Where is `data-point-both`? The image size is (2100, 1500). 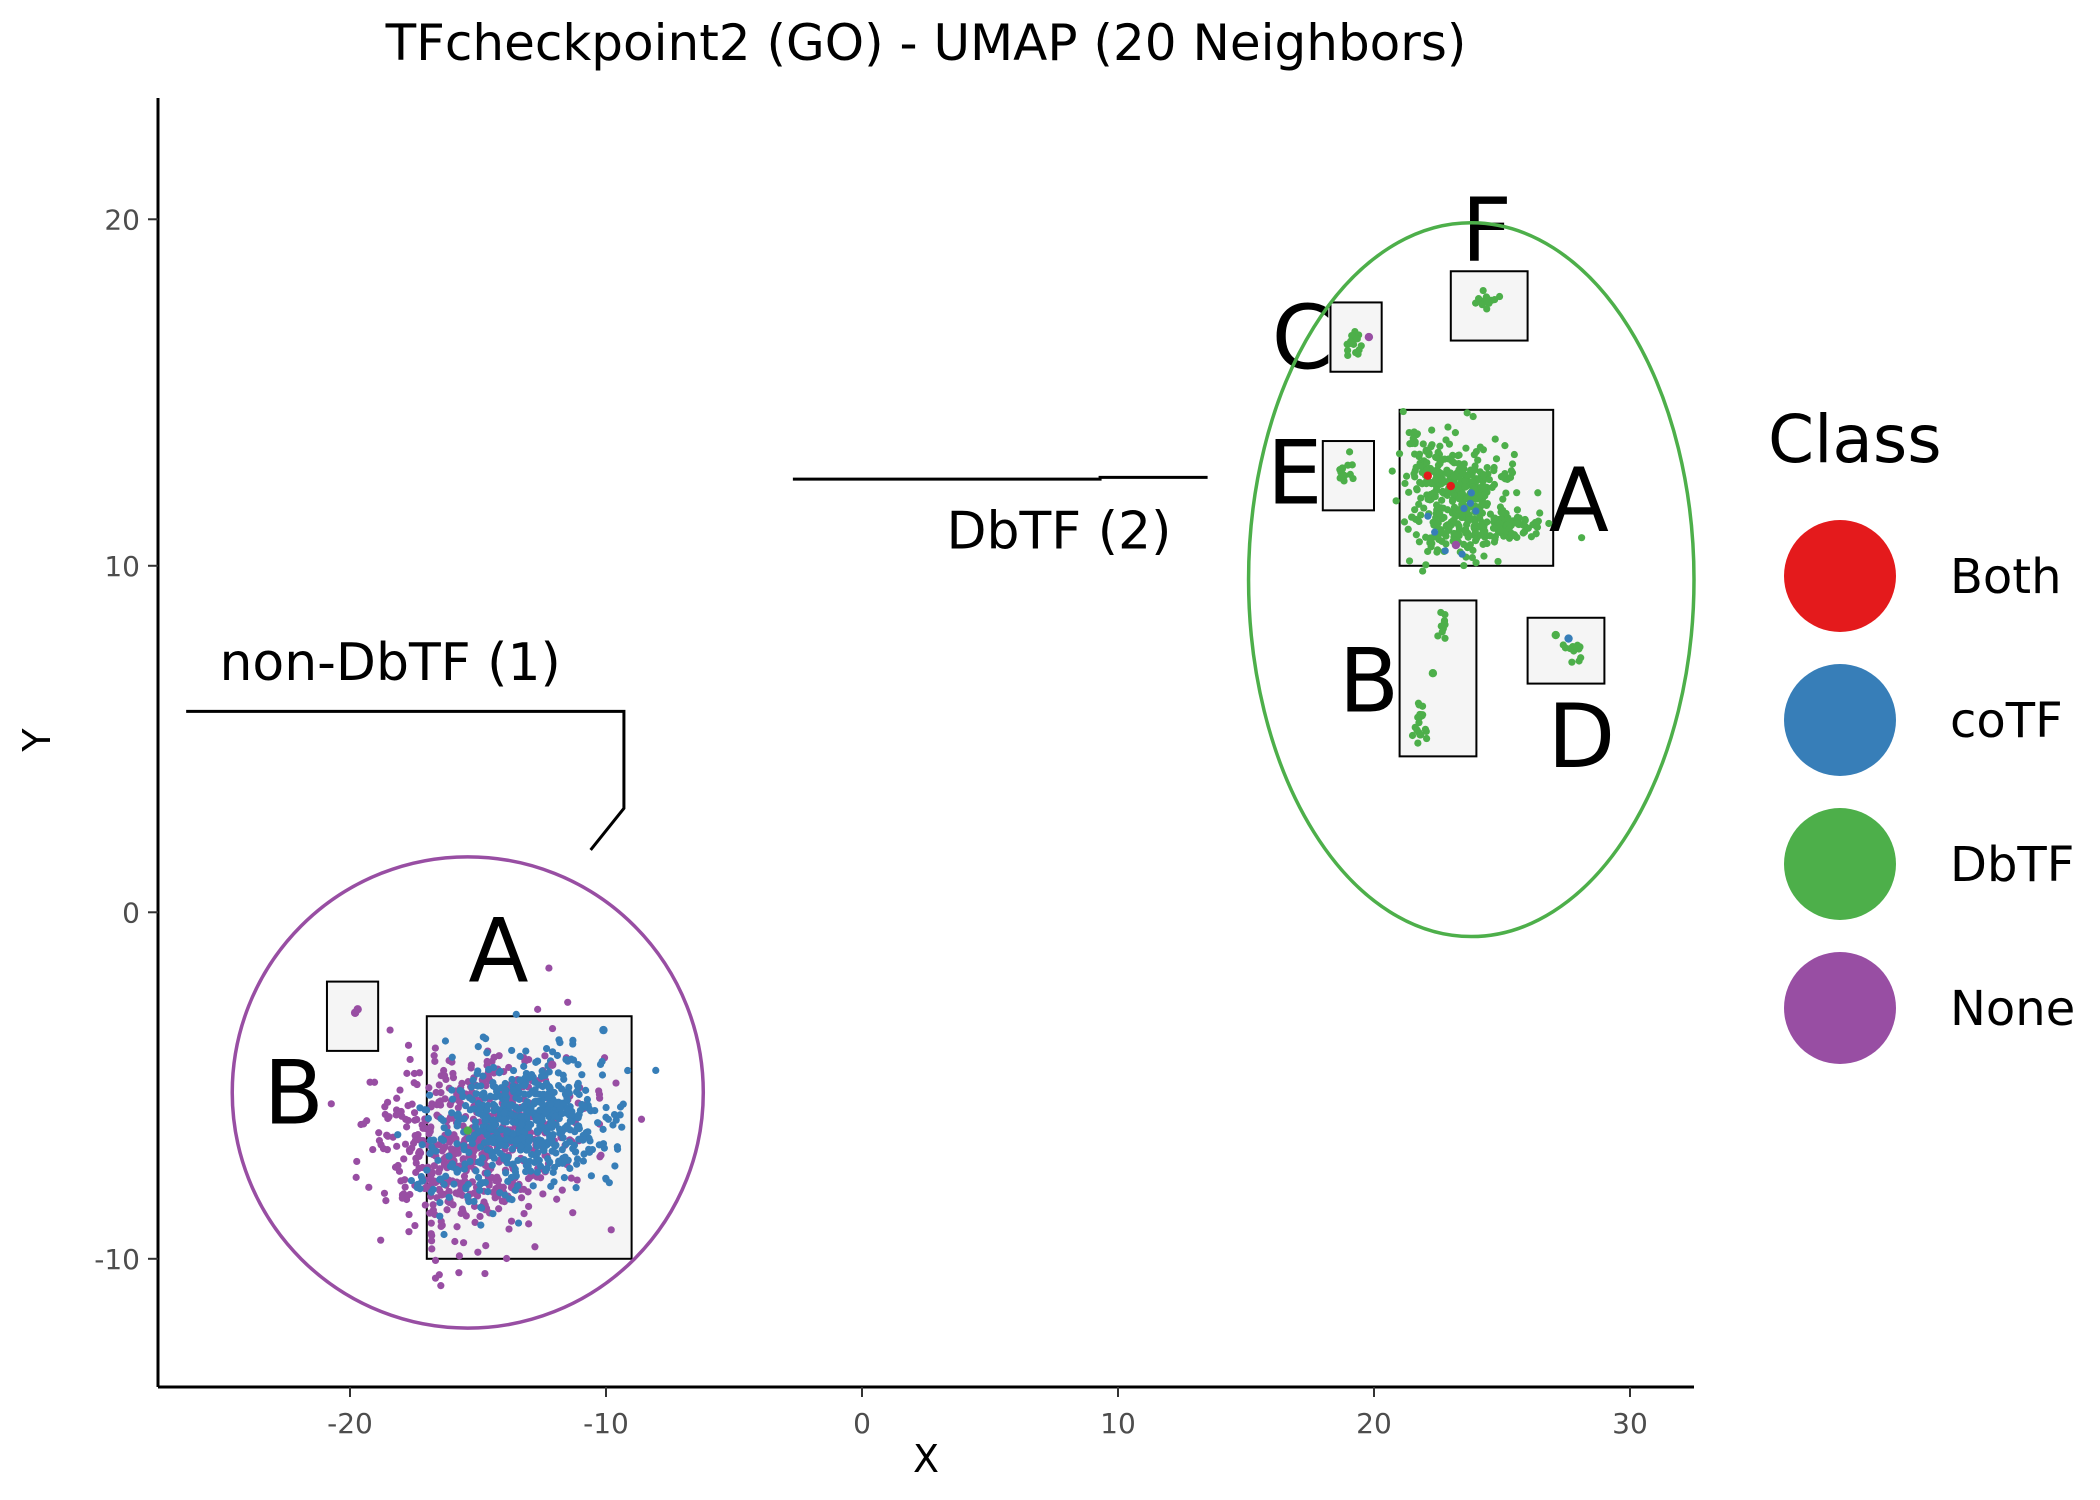 data-point-both is located at coordinates (1427, 475).